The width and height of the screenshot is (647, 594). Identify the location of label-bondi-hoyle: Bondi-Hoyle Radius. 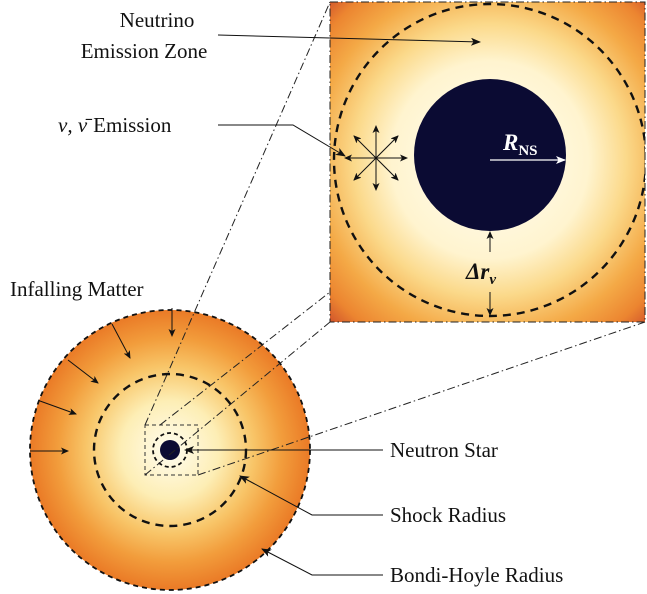
(476, 575).